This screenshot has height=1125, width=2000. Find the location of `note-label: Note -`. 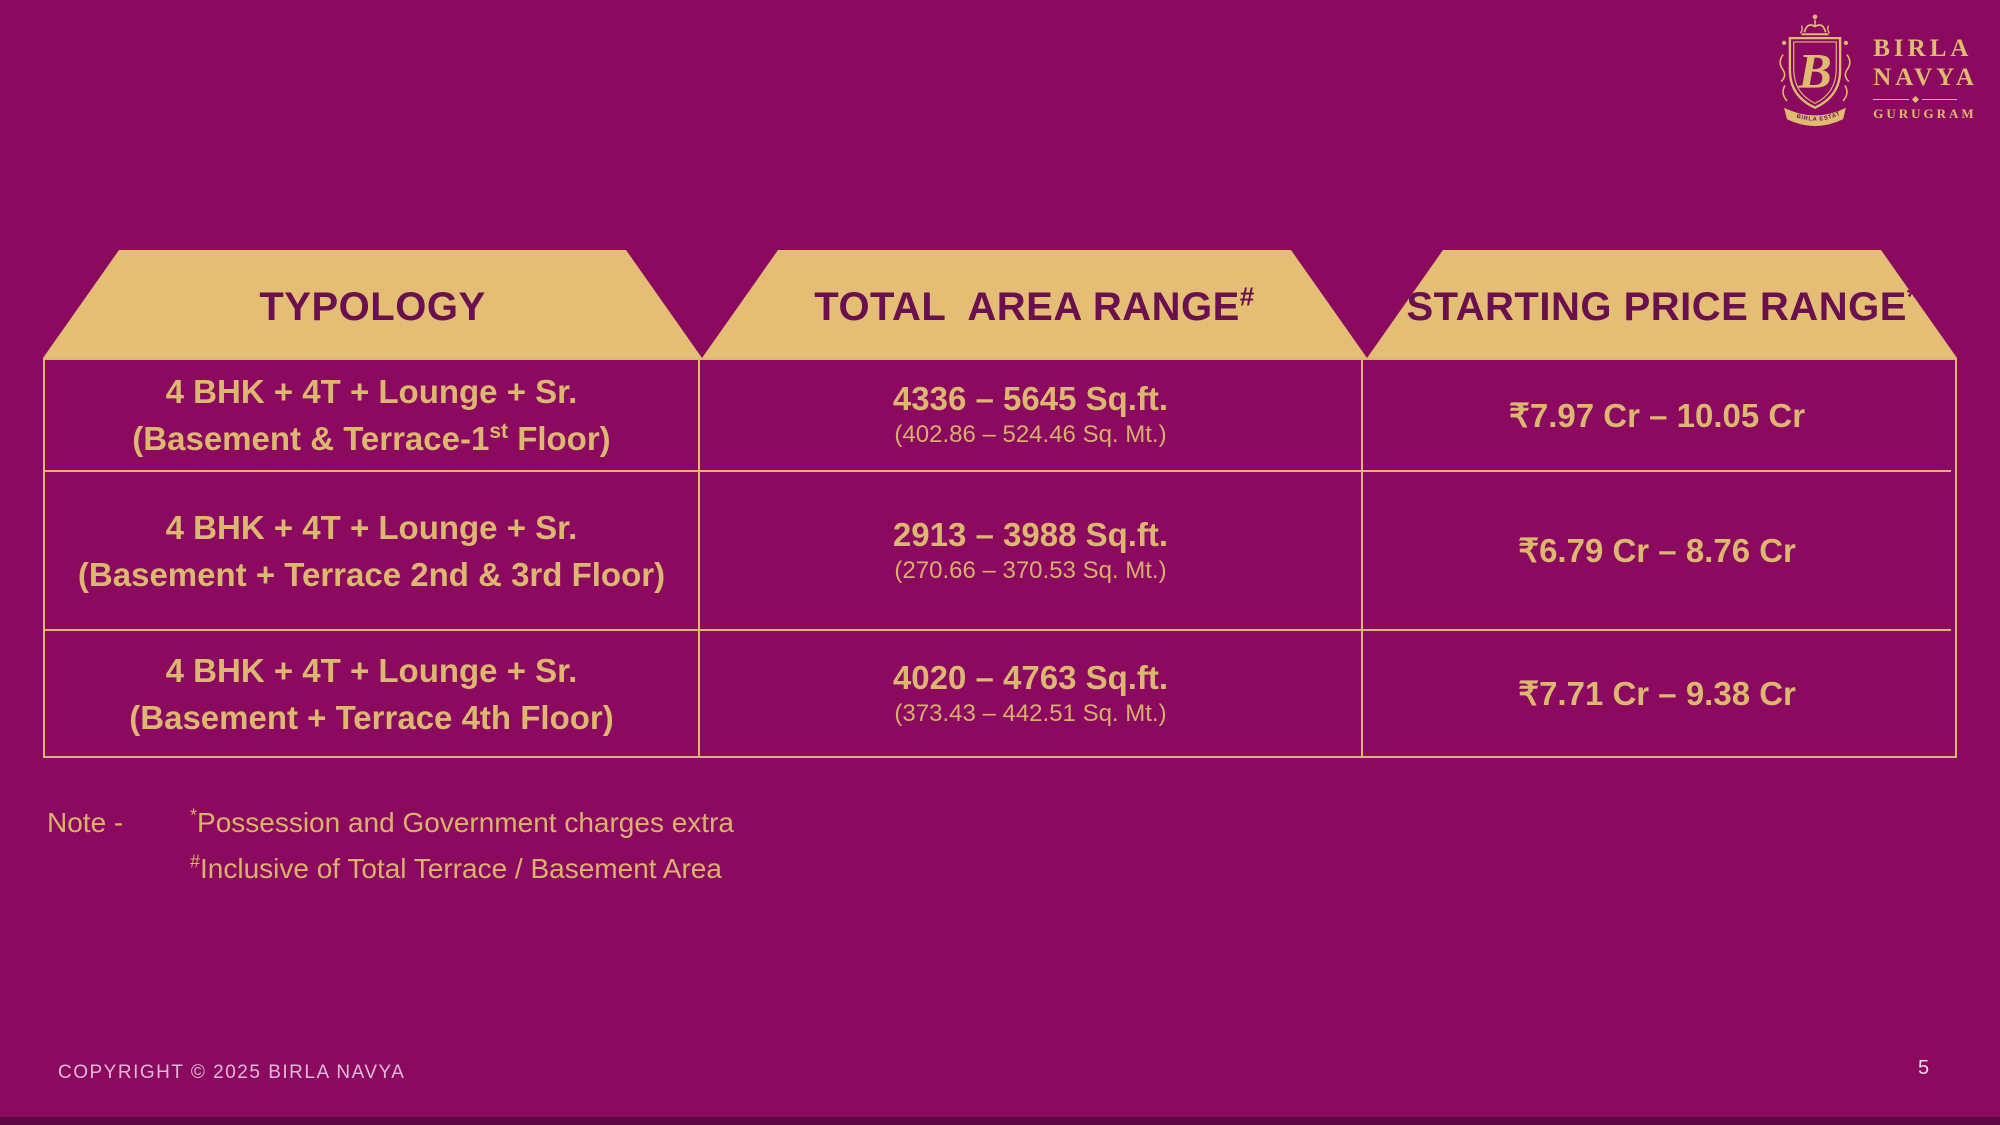

note-label: Note - is located at coordinates (85, 822).